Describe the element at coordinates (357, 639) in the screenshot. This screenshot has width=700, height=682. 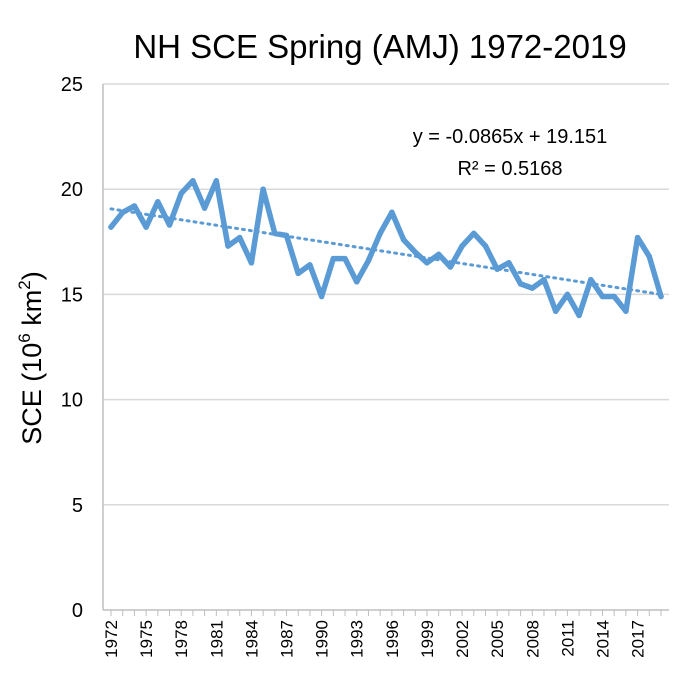
I see `x-tick-label: 1993` at that location.